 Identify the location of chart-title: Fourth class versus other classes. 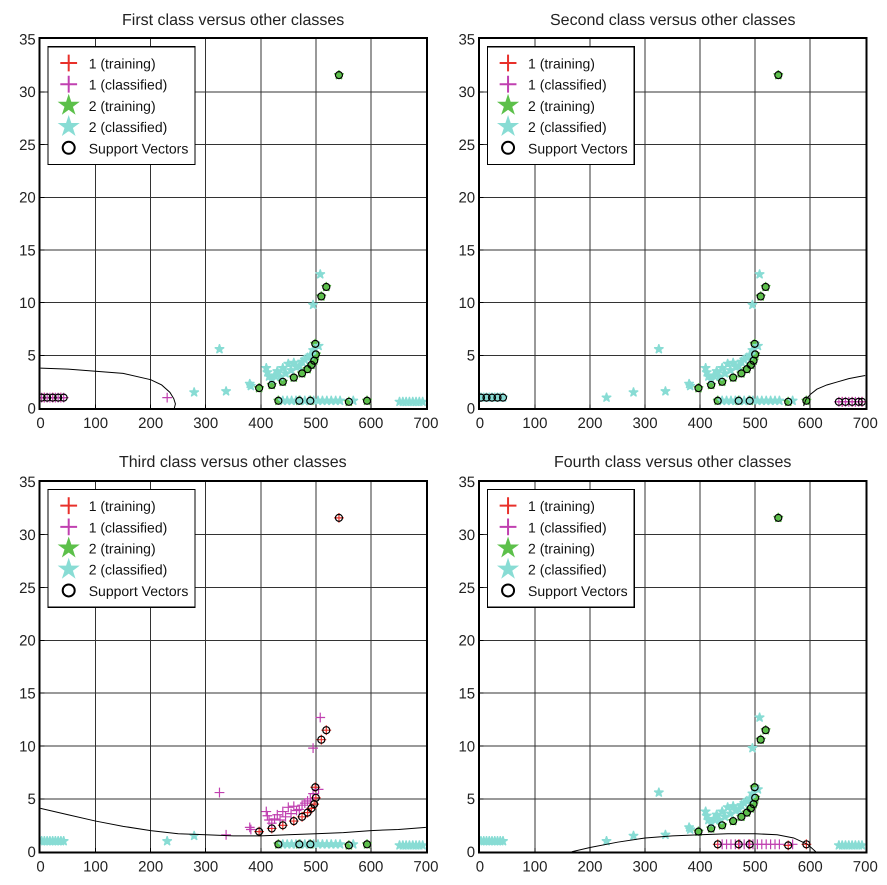
(673, 462).